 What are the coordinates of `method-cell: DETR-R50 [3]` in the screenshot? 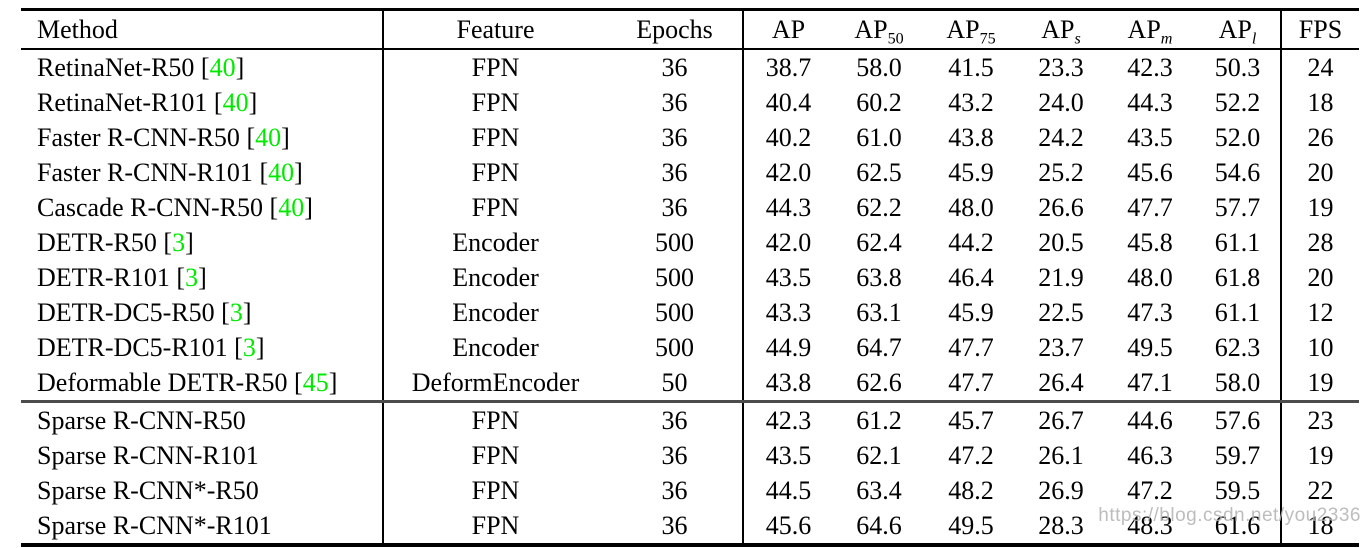 It's located at (202, 242).